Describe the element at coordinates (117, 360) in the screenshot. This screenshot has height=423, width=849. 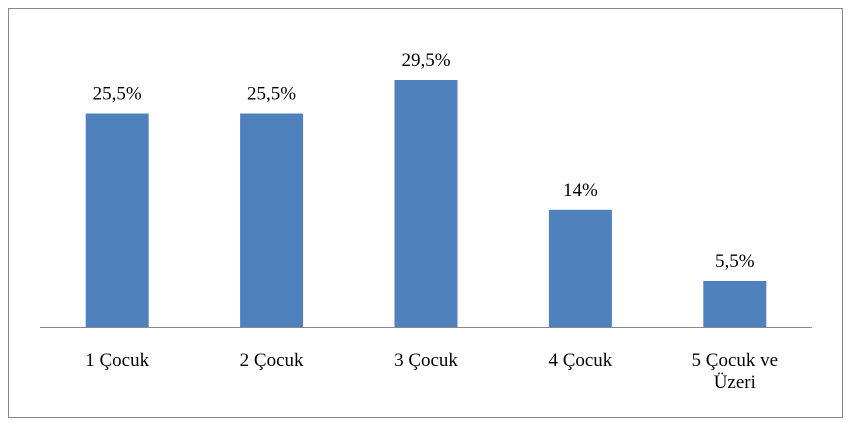
I see `x-tick-label: 1 Çocuk` at that location.